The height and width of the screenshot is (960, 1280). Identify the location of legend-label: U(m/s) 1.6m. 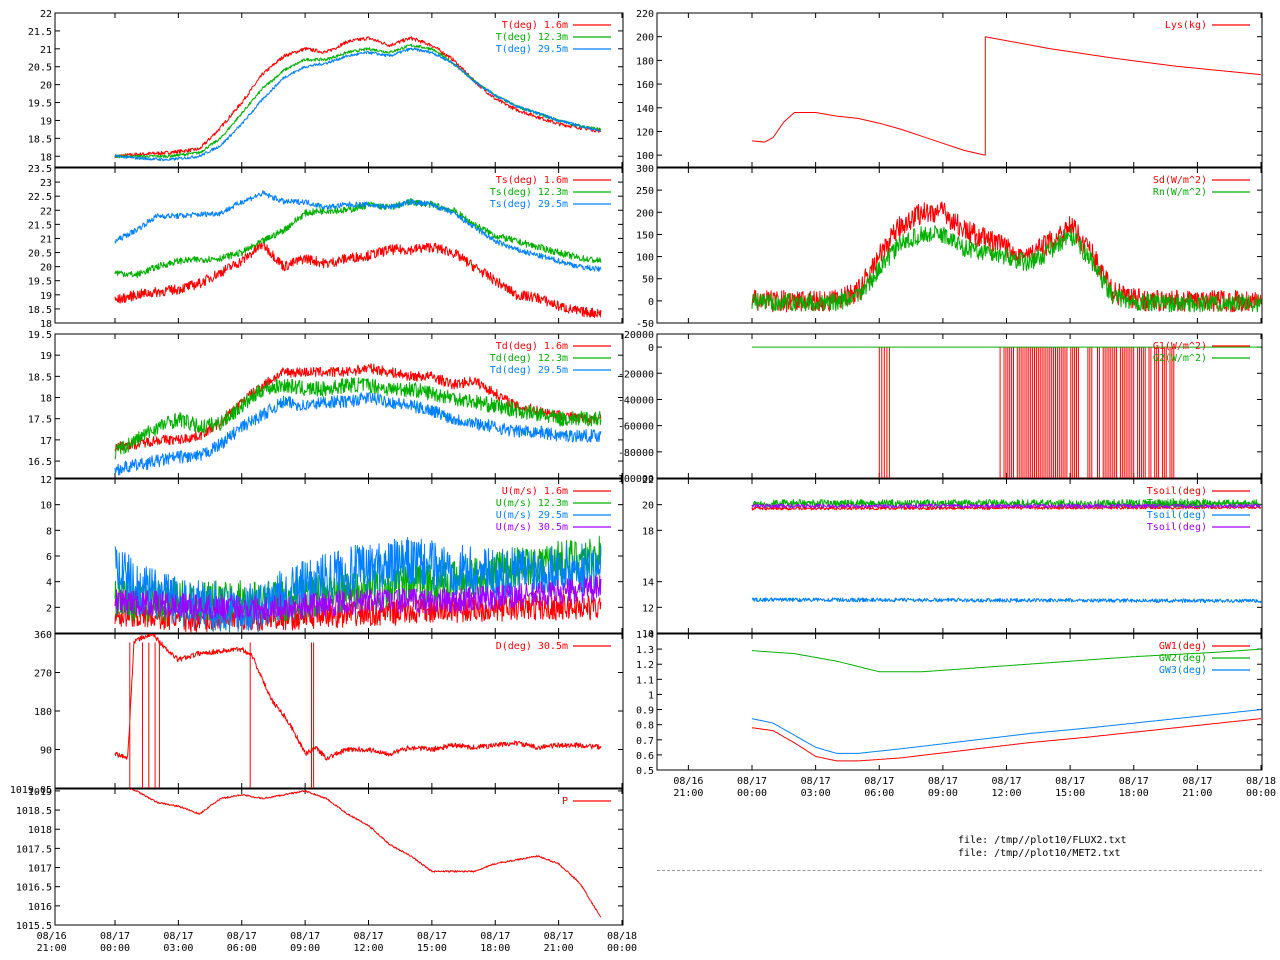
(535, 491).